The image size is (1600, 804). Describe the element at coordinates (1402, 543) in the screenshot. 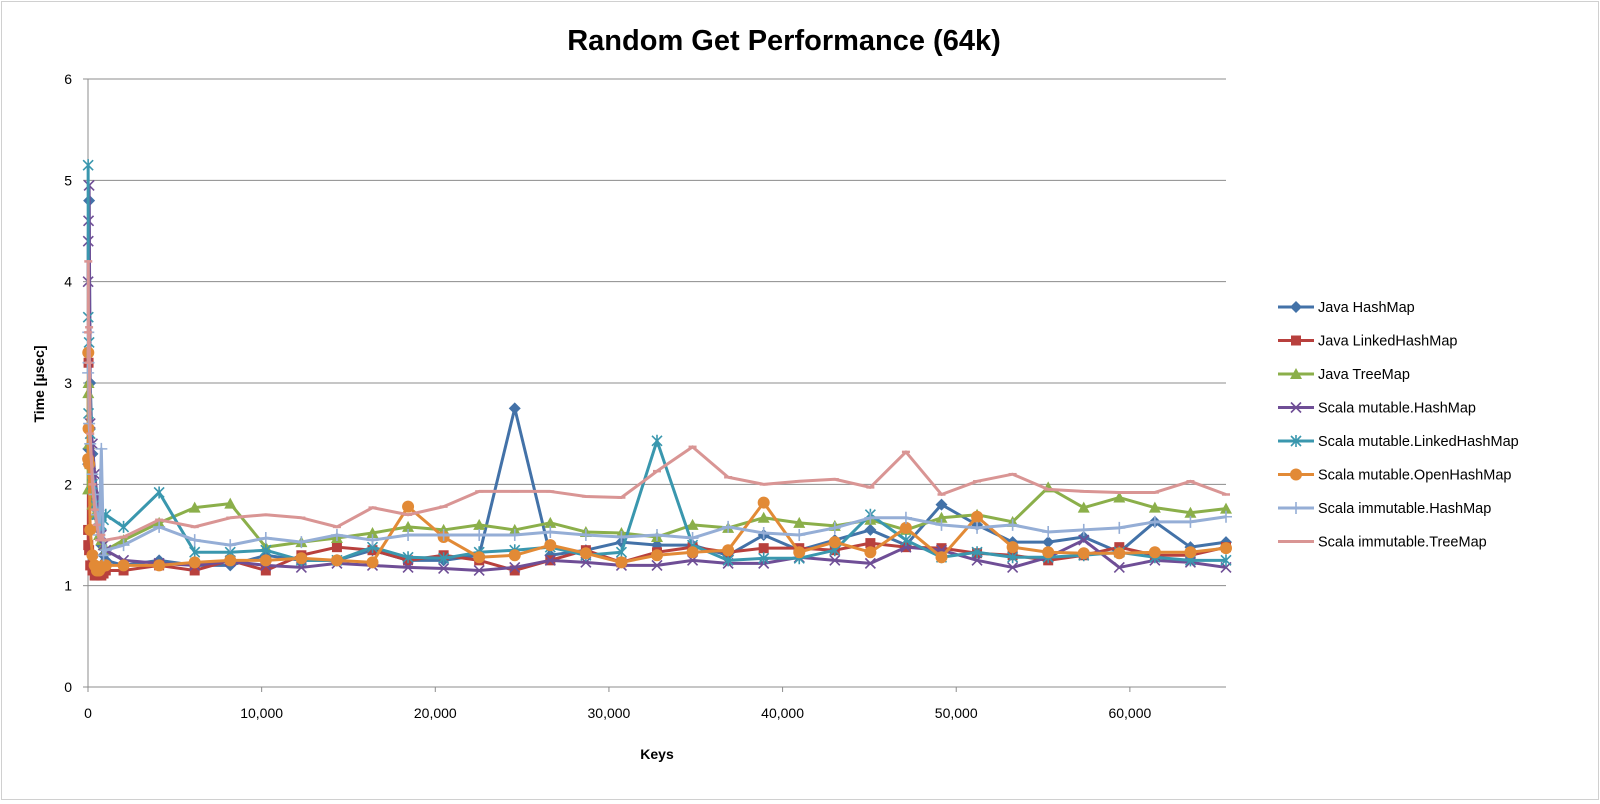

I see `legend-label: Scala immutable.TreeMap` at that location.